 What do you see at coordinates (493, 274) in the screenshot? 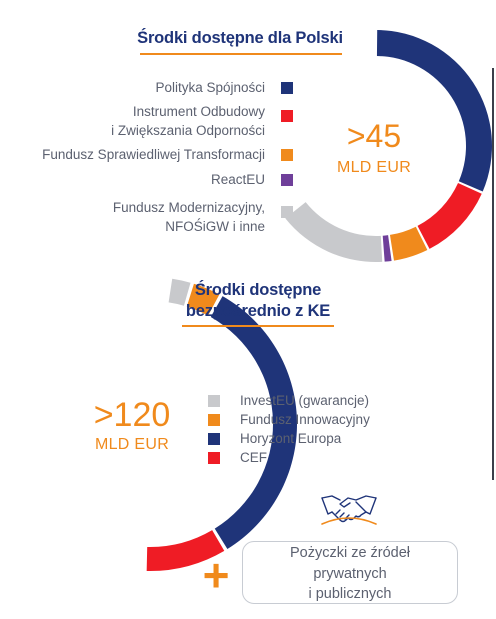
I see `right-edge-divider` at bounding box center [493, 274].